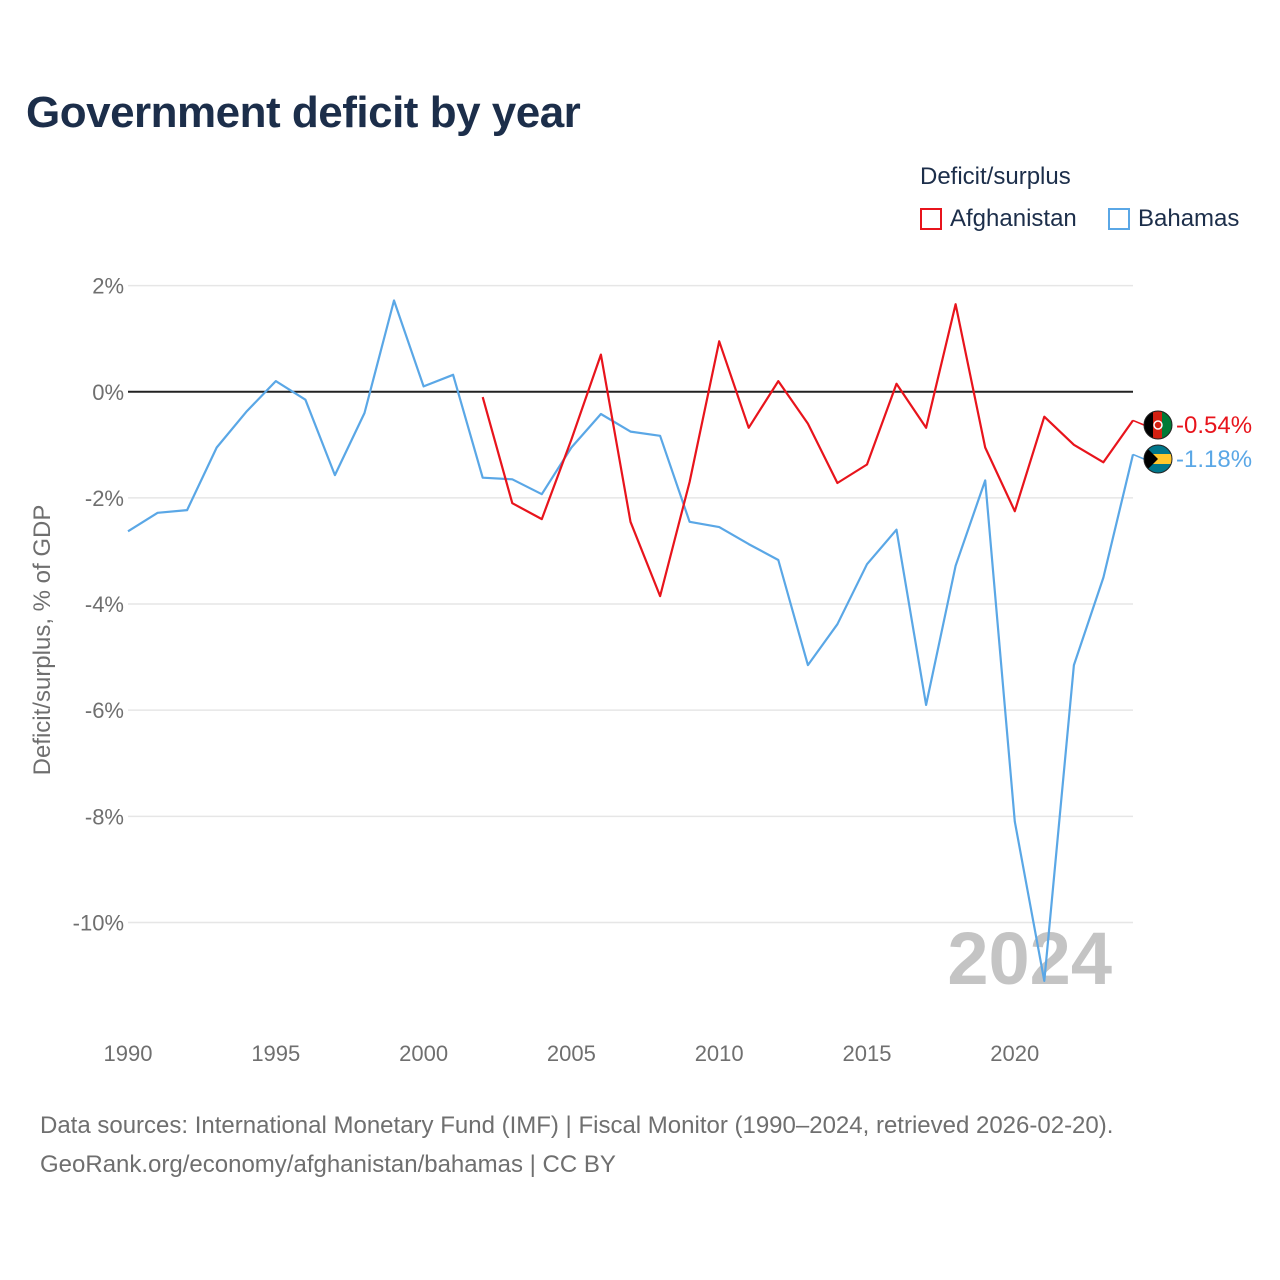 The height and width of the screenshot is (1280, 1280). What do you see at coordinates (1214, 425) in the screenshot?
I see `end-value-label-afghanistan: -0.54%` at bounding box center [1214, 425].